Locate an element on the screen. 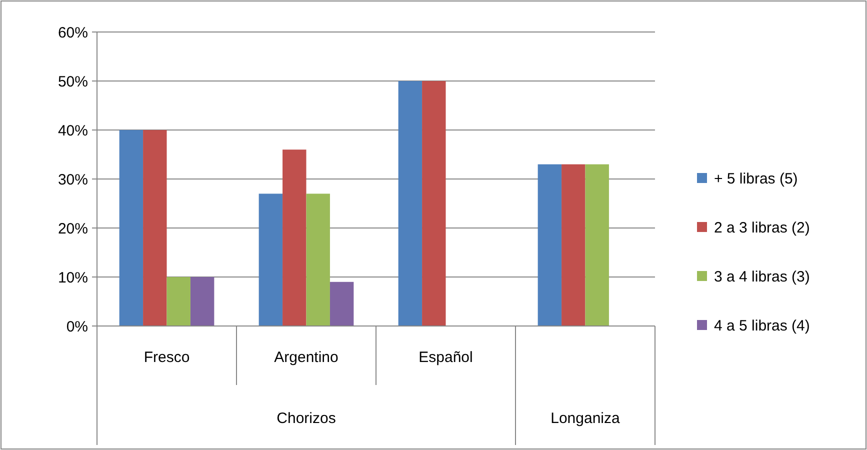 Image resolution: width=867 pixels, height=450 pixels. y-tick-label: 50% is located at coordinates (73, 81).